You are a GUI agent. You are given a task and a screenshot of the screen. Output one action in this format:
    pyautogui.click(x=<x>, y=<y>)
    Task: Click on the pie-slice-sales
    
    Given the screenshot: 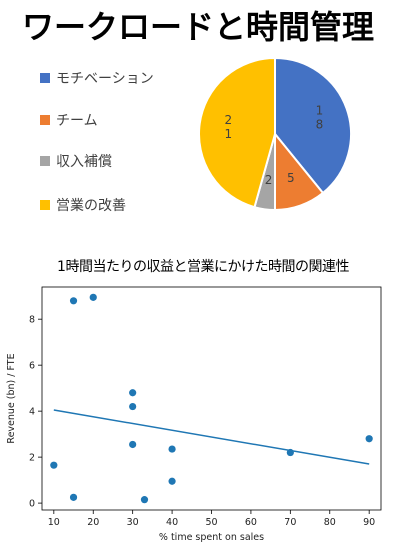 What is the action you would take?
    pyautogui.click(x=237, y=132)
    